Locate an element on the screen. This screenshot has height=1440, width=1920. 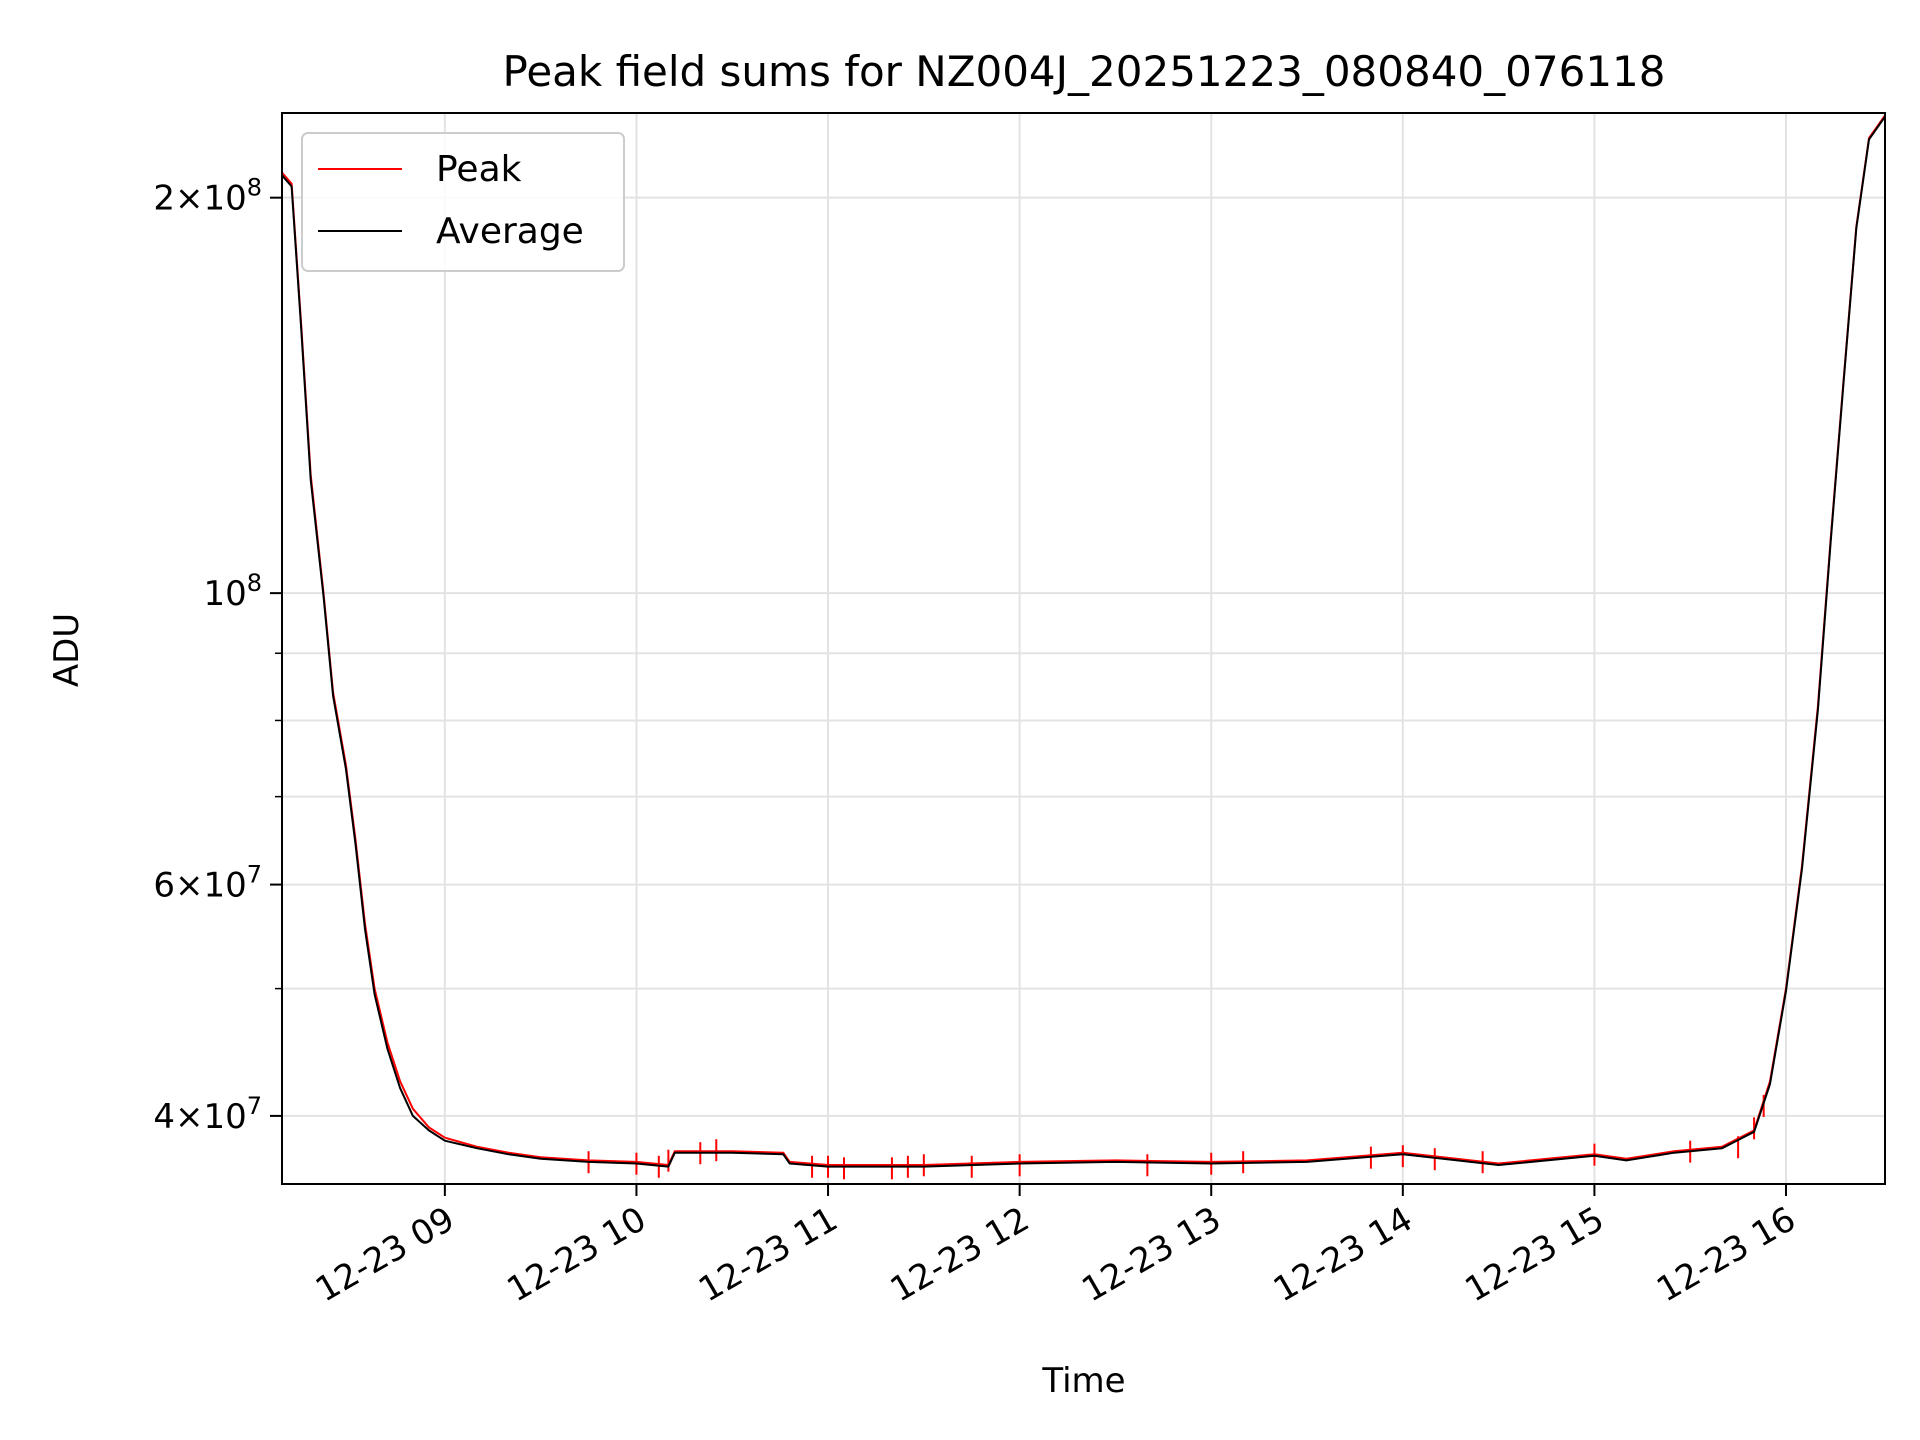
y-axis: 4×107 6×107 108 2×108 is located at coordinates (217, 655).